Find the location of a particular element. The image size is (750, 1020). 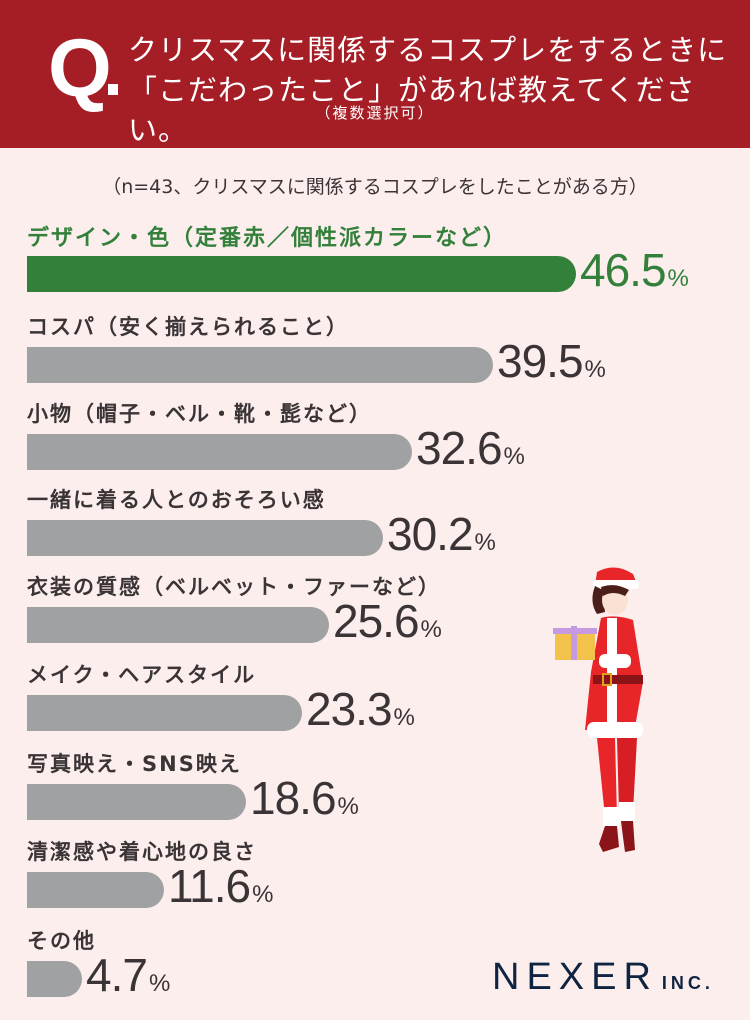

chart-row: コスパ（安く揃えられること） 39.5% is located at coordinates (387, 355).